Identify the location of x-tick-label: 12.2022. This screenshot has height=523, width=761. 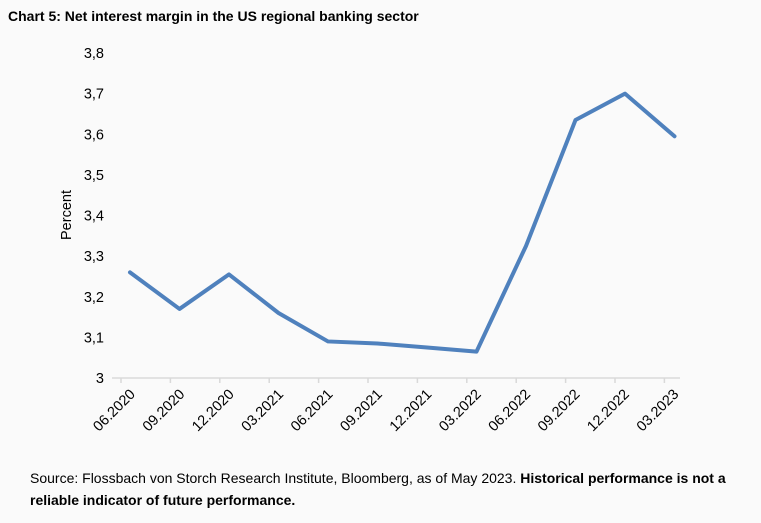
(608, 411).